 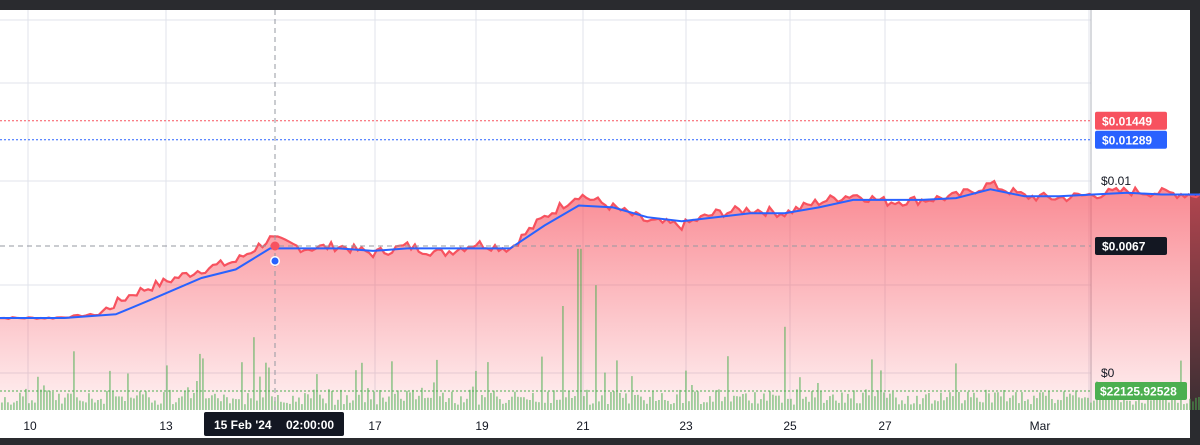 What do you see at coordinates (1124, 247) in the screenshot?
I see `crosshair-price-badge: $0.0067` at bounding box center [1124, 247].